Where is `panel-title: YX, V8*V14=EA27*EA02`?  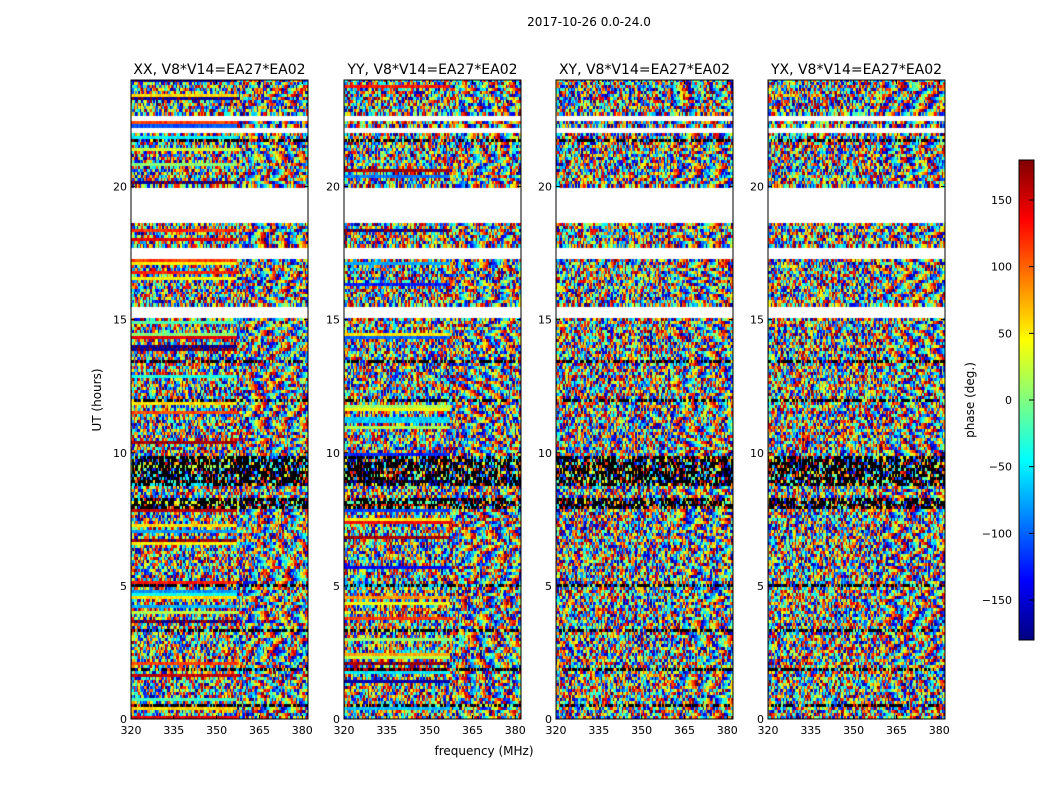
panel-title: YX, V8*V14=EA27*EA02 is located at coordinates (856, 70).